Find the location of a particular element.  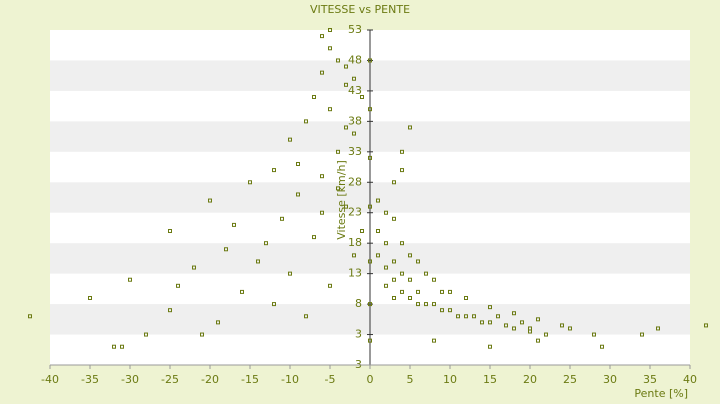

x-tick-label: -20 is located at coordinates (210, 379).